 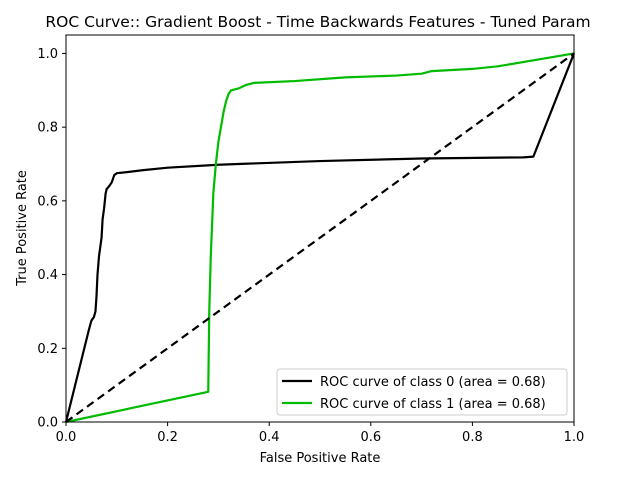 I want to click on y-tick-label: 0.8, so click(x=47, y=128).